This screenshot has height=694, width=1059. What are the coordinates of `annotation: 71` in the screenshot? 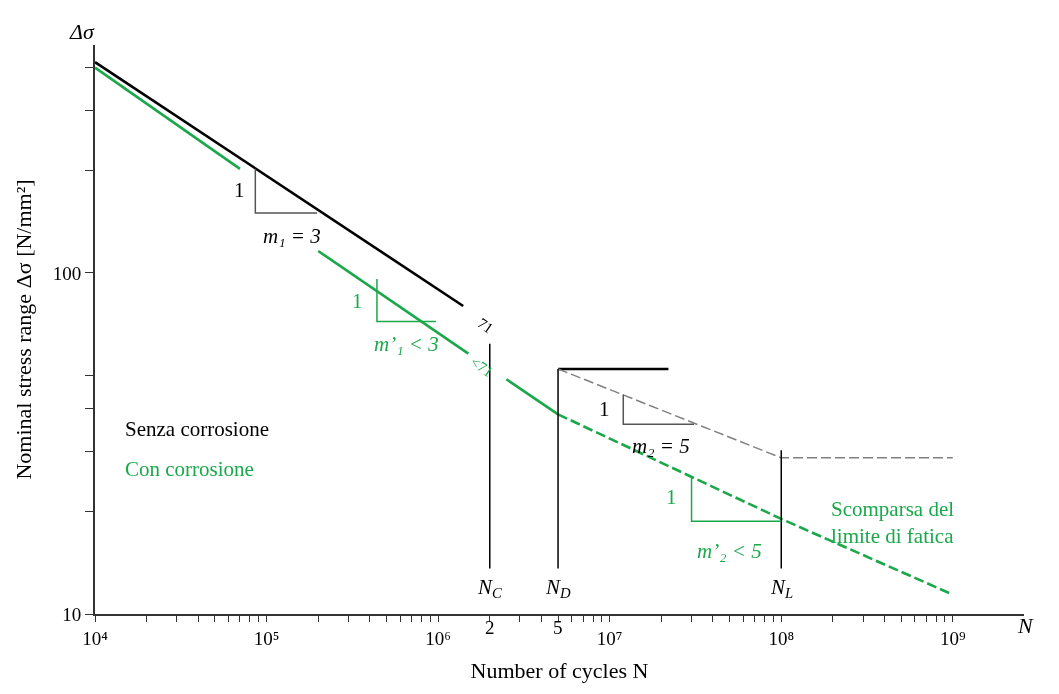 It's located at (485, 325).